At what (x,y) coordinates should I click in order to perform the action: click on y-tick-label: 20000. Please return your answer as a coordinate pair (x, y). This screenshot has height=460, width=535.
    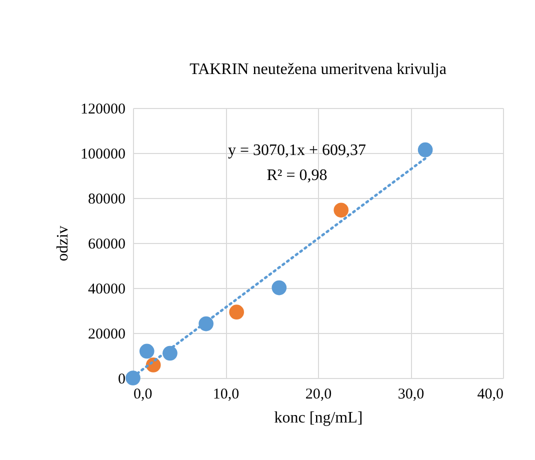
    Looking at the image, I should click on (107, 334).